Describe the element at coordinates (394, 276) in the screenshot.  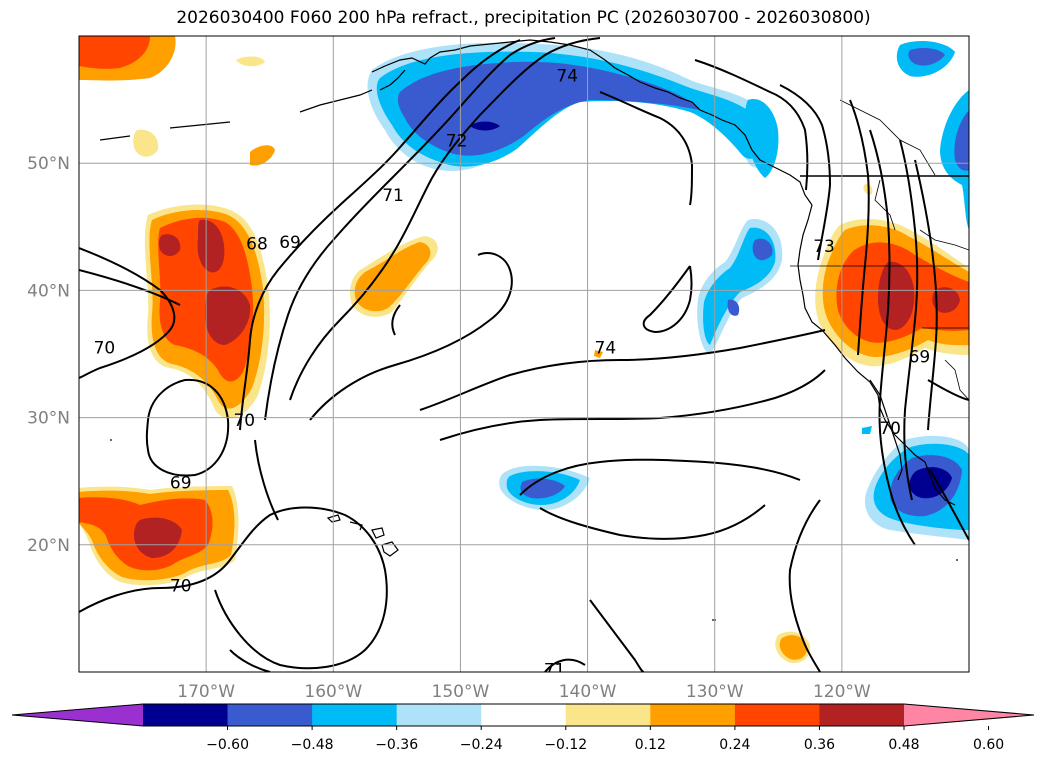
I see `precip-positive-north-pacific` at that location.